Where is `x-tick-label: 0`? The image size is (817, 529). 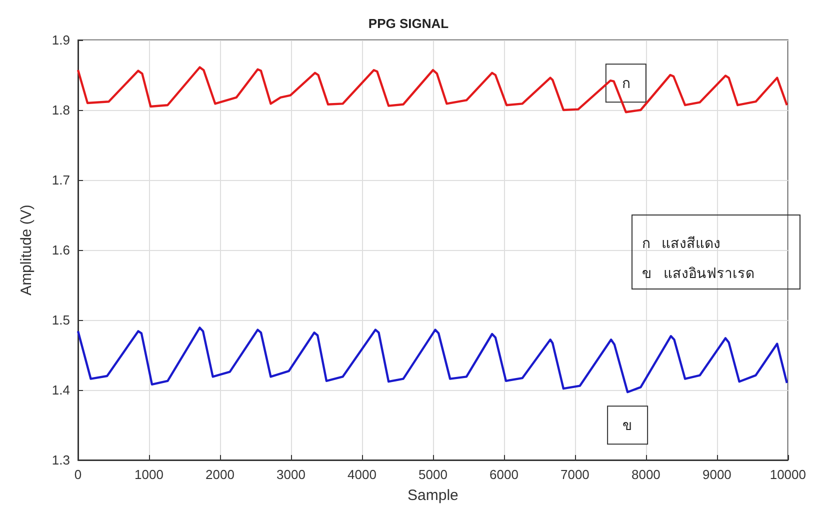
x-tick-label: 0 is located at coordinates (78, 474).